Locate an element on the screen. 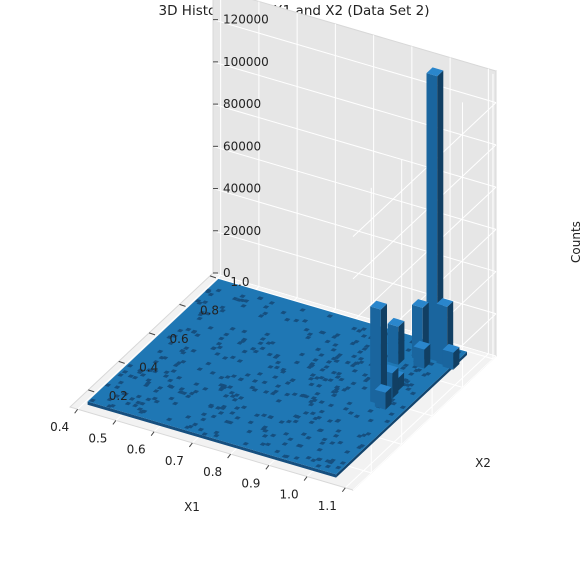 This screenshot has height=573, width=588. floor-front-face is located at coordinates (212, 439).